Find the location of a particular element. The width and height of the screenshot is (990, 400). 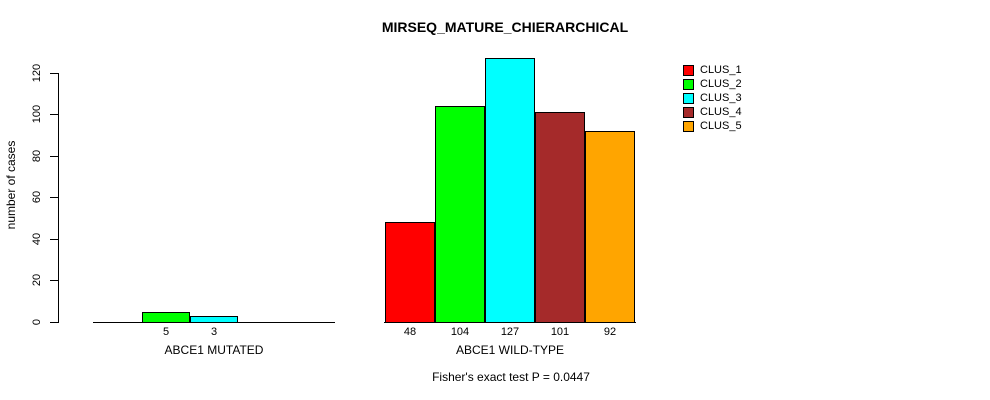

y-tick-label: 0 is located at coordinates (37, 322).